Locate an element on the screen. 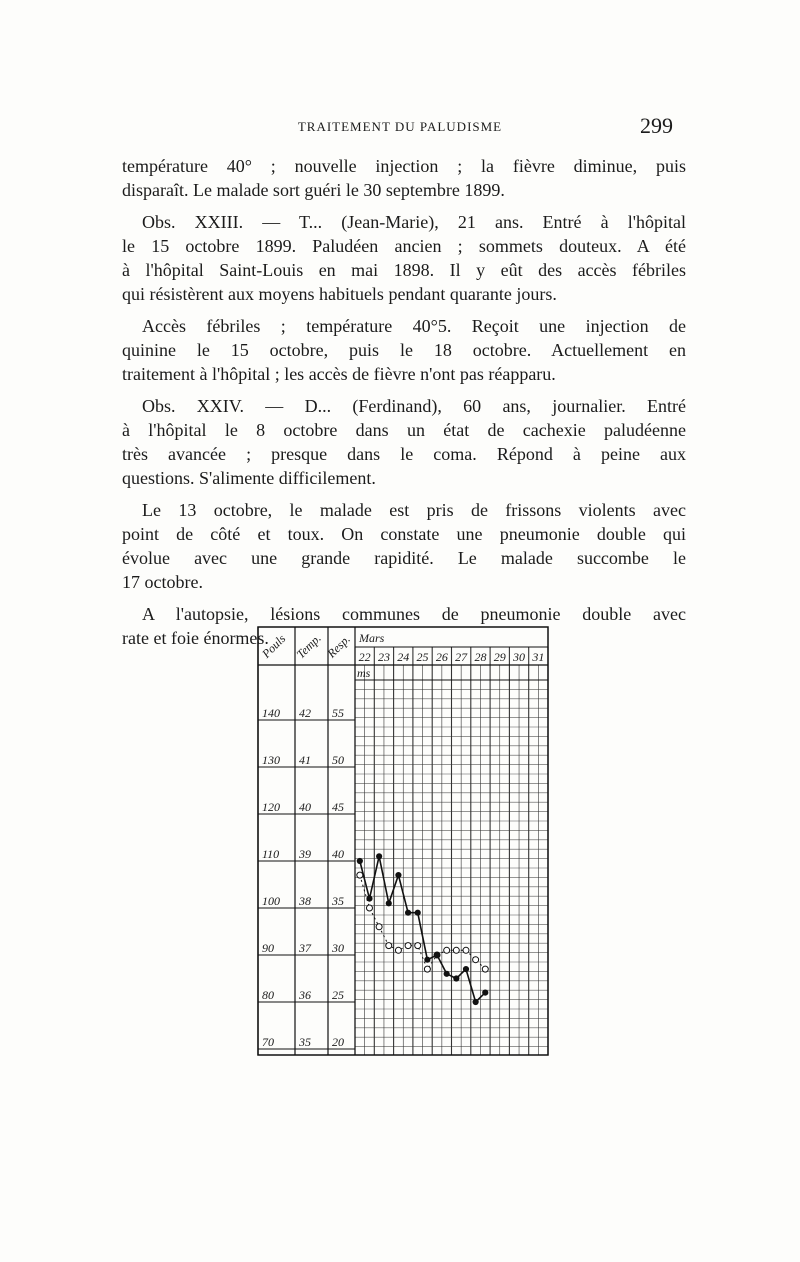 The width and height of the screenshot is (800, 1262). row-label: 45 is located at coordinates (338, 807).